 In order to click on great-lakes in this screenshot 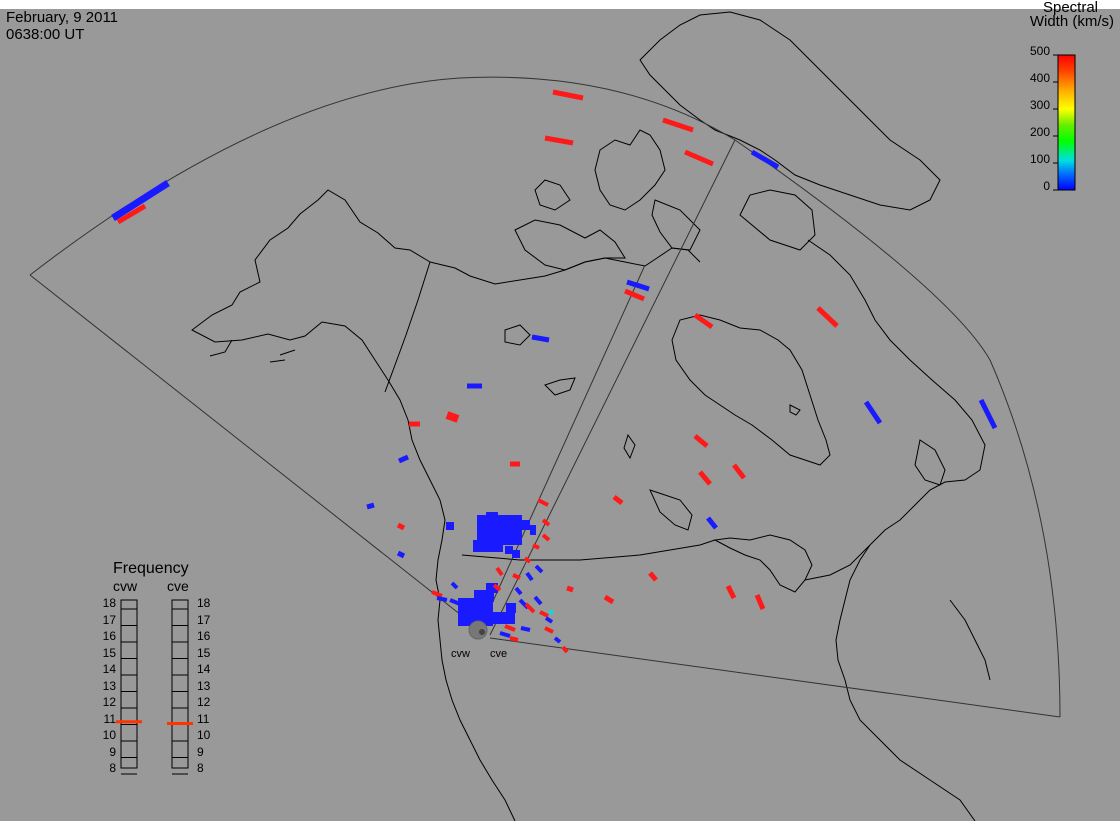, I will do `click(763, 563)`.